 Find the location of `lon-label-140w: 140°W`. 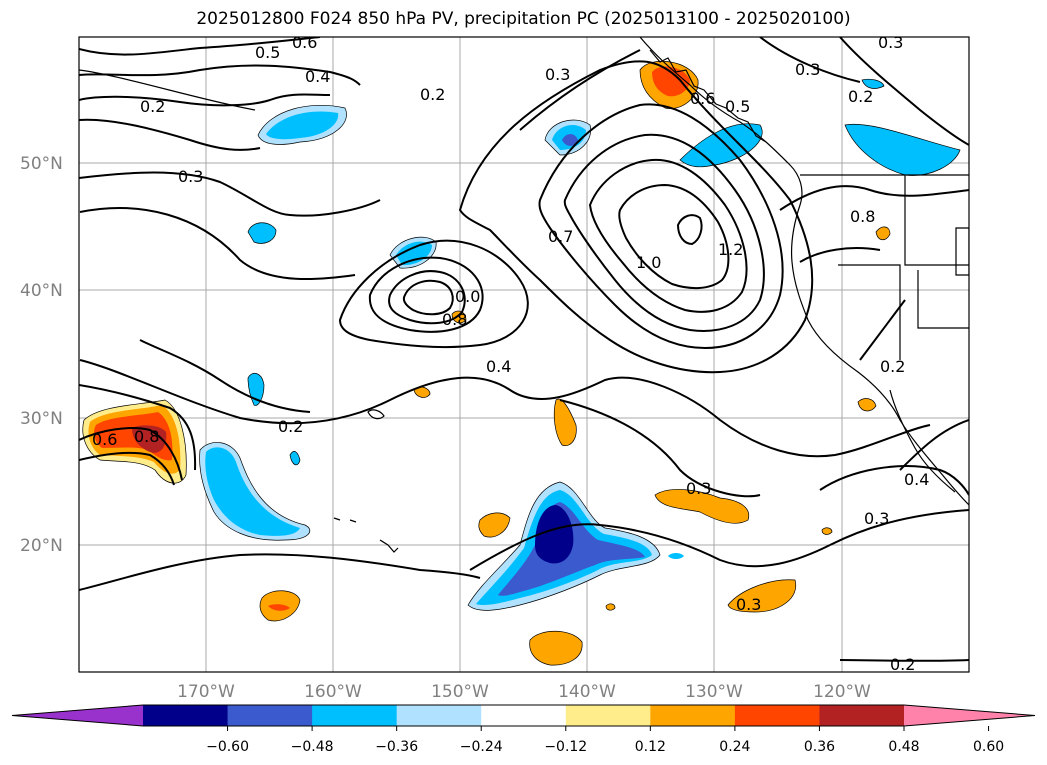

lon-label-140w: 140°W is located at coordinates (587, 692).